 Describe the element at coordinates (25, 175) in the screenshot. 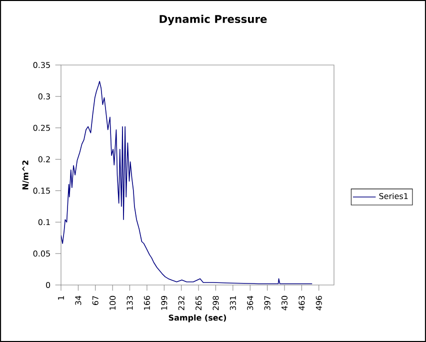

I see `y-axis-title: N/m^2` at that location.